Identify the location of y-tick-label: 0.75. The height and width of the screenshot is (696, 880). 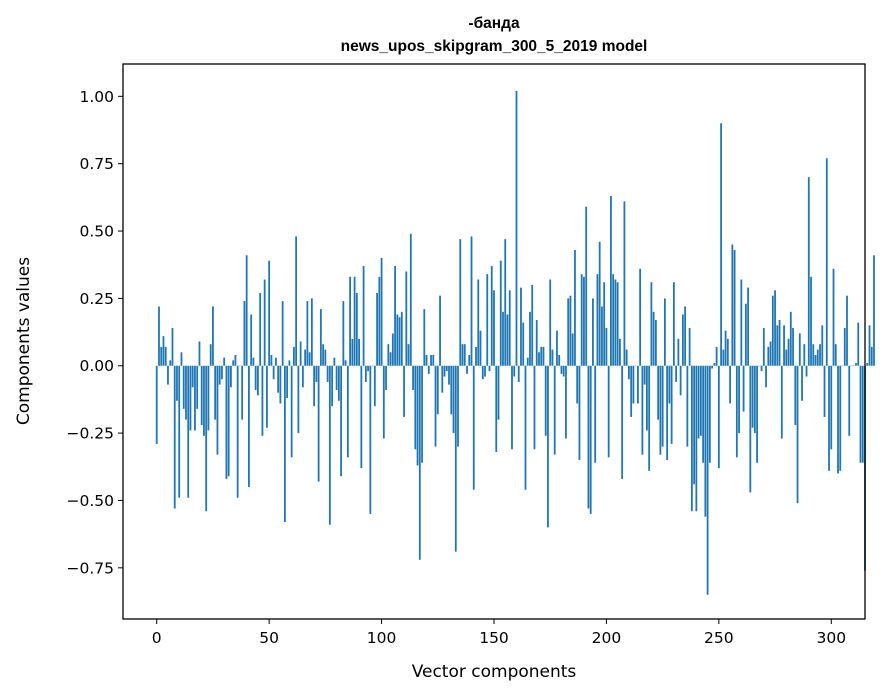
(96, 164).